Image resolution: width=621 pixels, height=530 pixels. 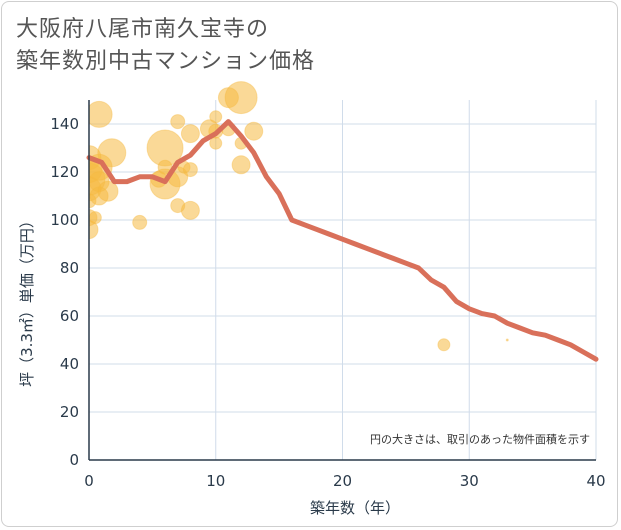 I want to click on x-axis-title: 築年数（年）, so click(x=355, y=508).